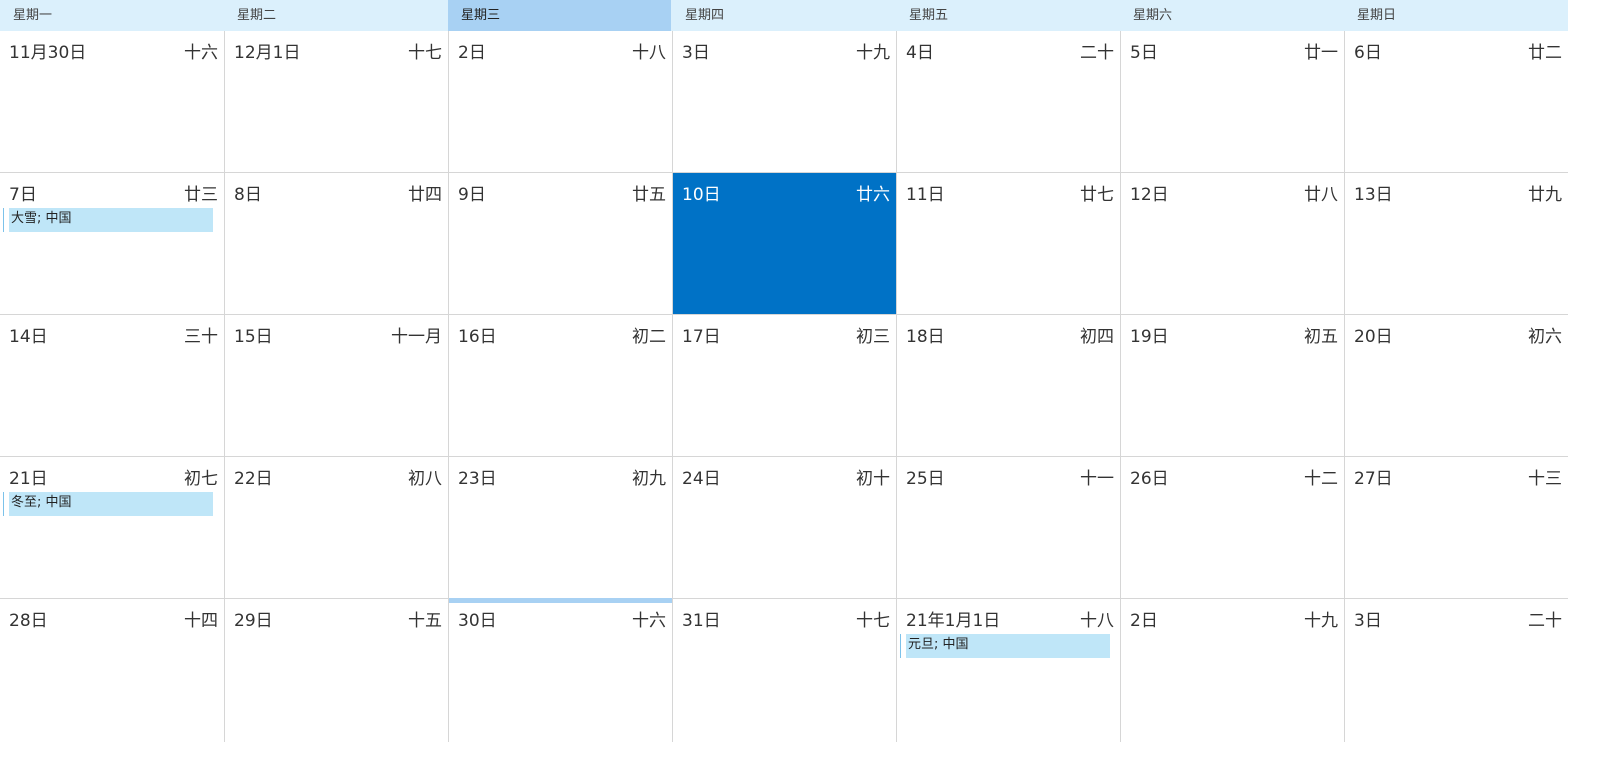  Describe the element at coordinates (112, 386) in the screenshot. I see `day-cell: 14日 三十` at that location.